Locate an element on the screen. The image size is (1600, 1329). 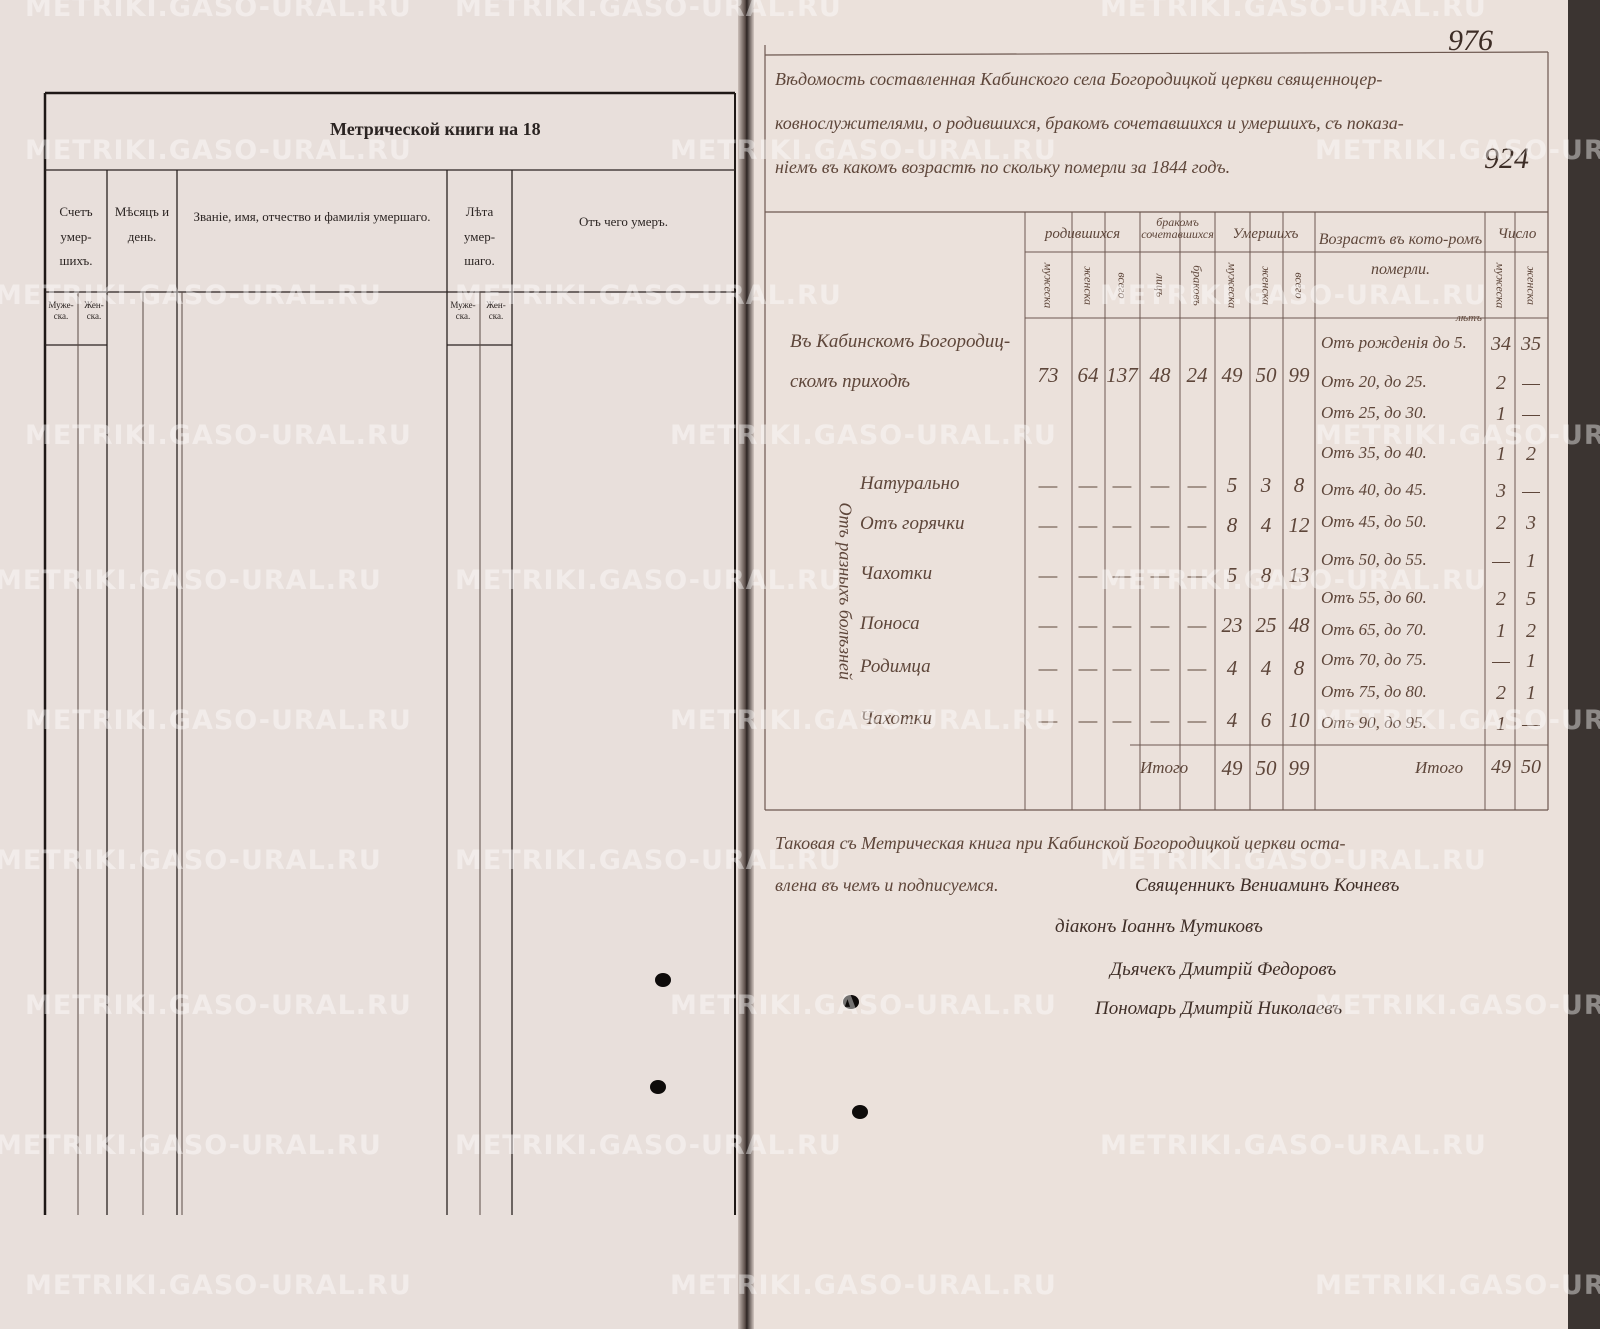
total-value: 49 is located at coordinates (1232, 768).